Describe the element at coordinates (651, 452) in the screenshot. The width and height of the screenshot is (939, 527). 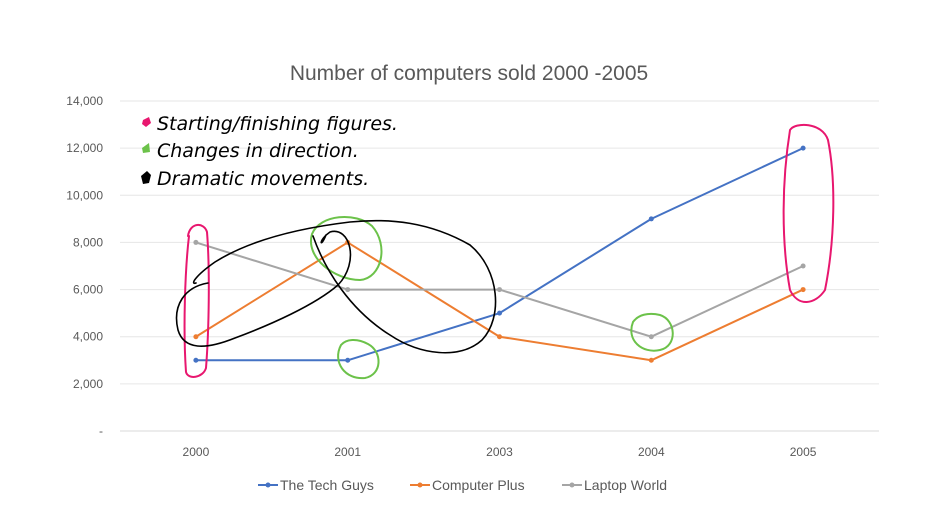
I see `x-tick-label: 2004` at that location.